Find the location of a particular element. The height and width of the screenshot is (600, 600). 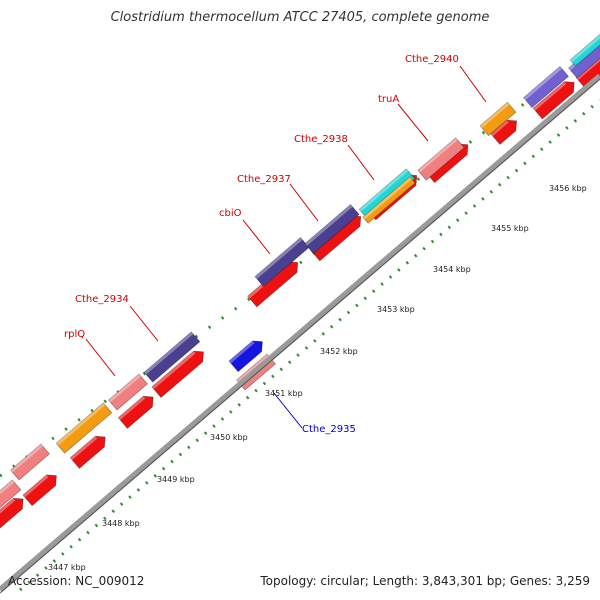

scale-label: 3452 kbp is located at coordinates (339, 351).